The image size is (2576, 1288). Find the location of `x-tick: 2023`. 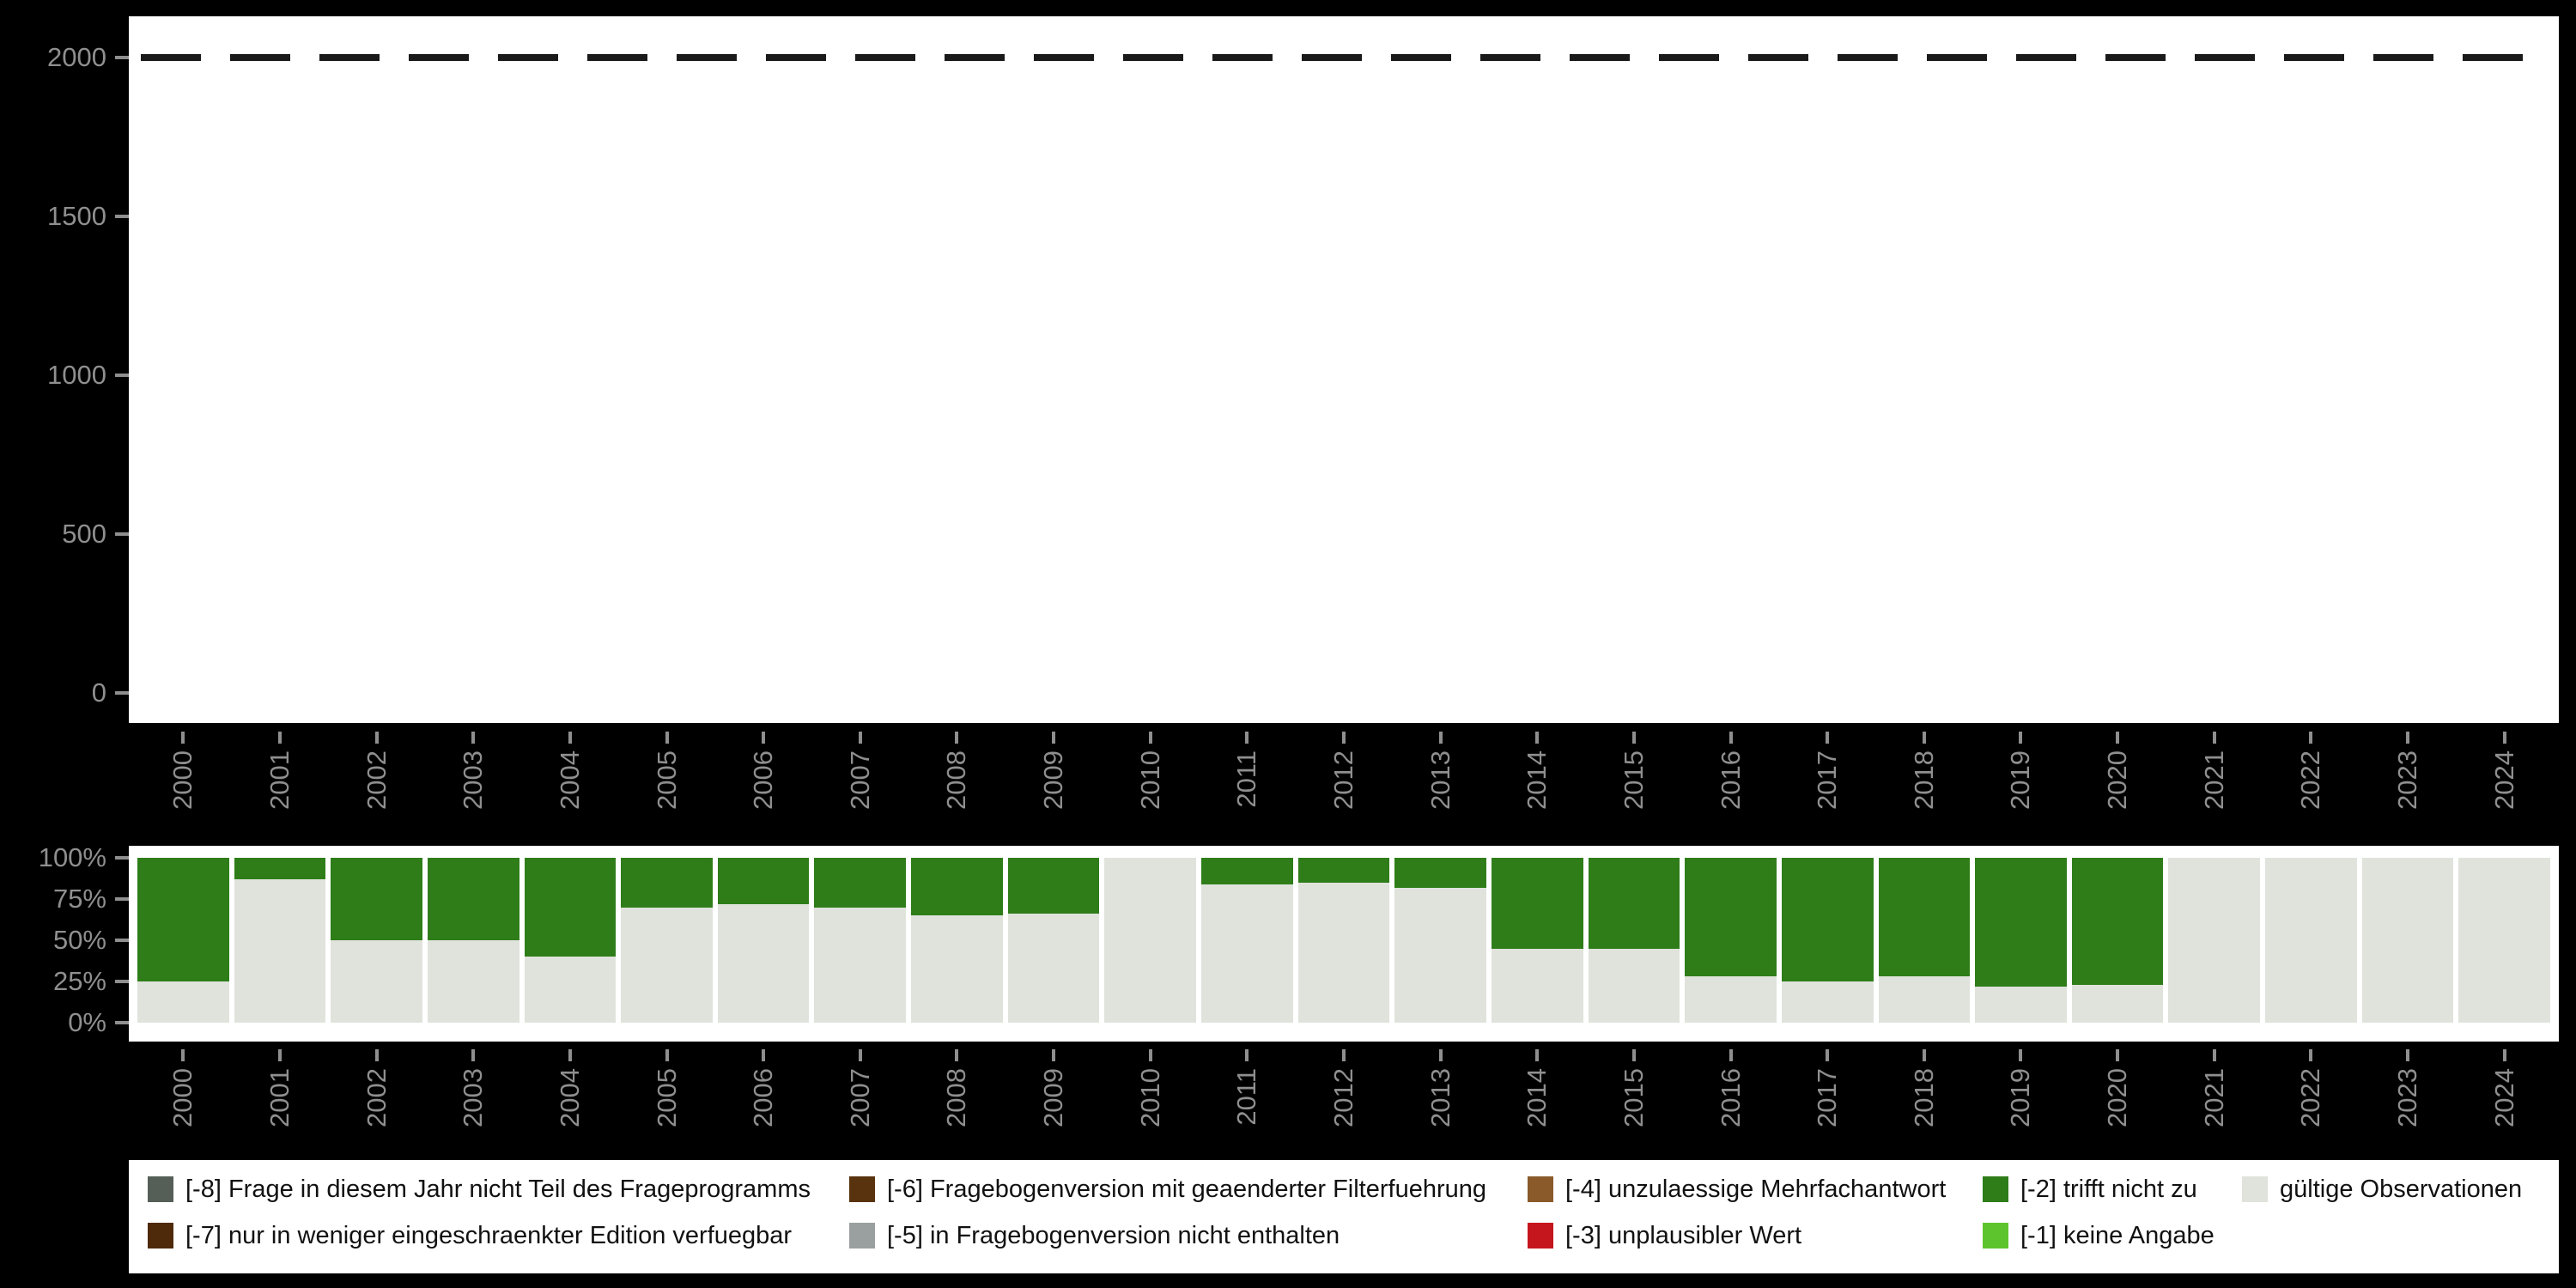

x-tick: 2023 is located at coordinates (2408, 1105).